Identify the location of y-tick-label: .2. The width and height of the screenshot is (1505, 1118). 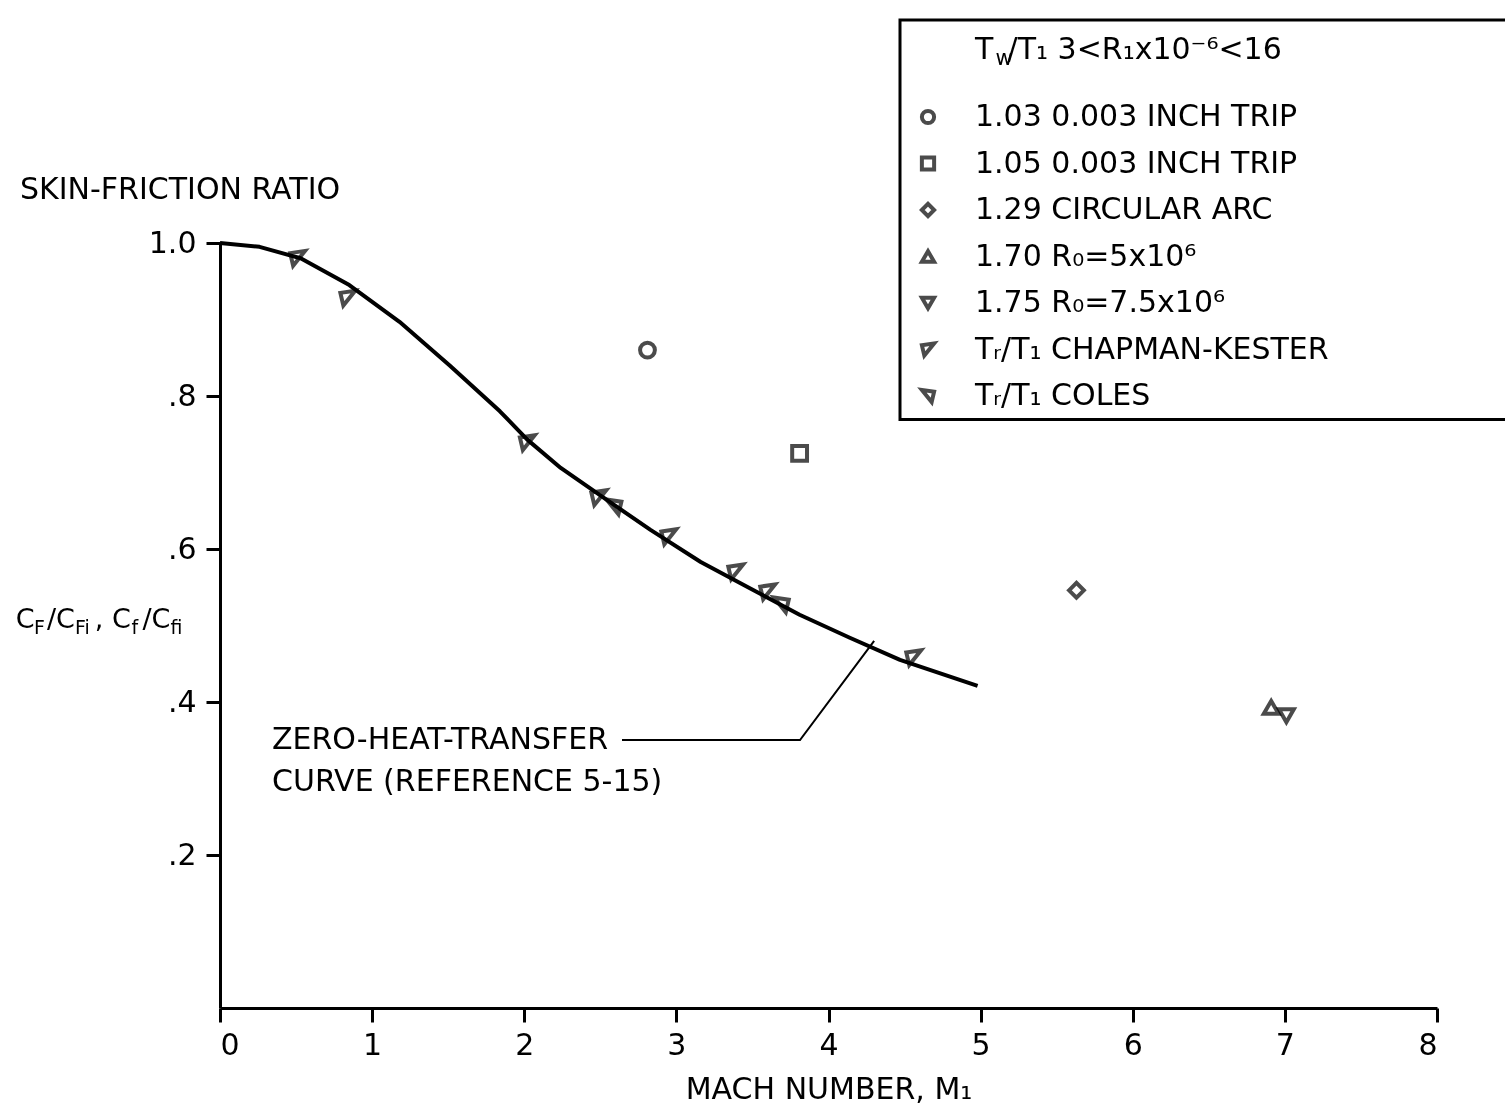
(182, 854).